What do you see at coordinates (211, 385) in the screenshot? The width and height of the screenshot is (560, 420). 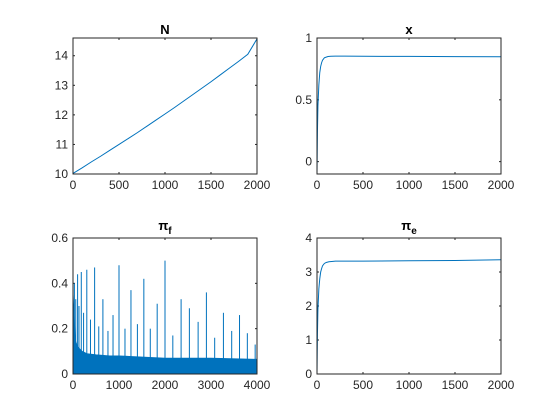 I see `panel-pi-f-xtick-label: 3000` at bounding box center [211, 385].